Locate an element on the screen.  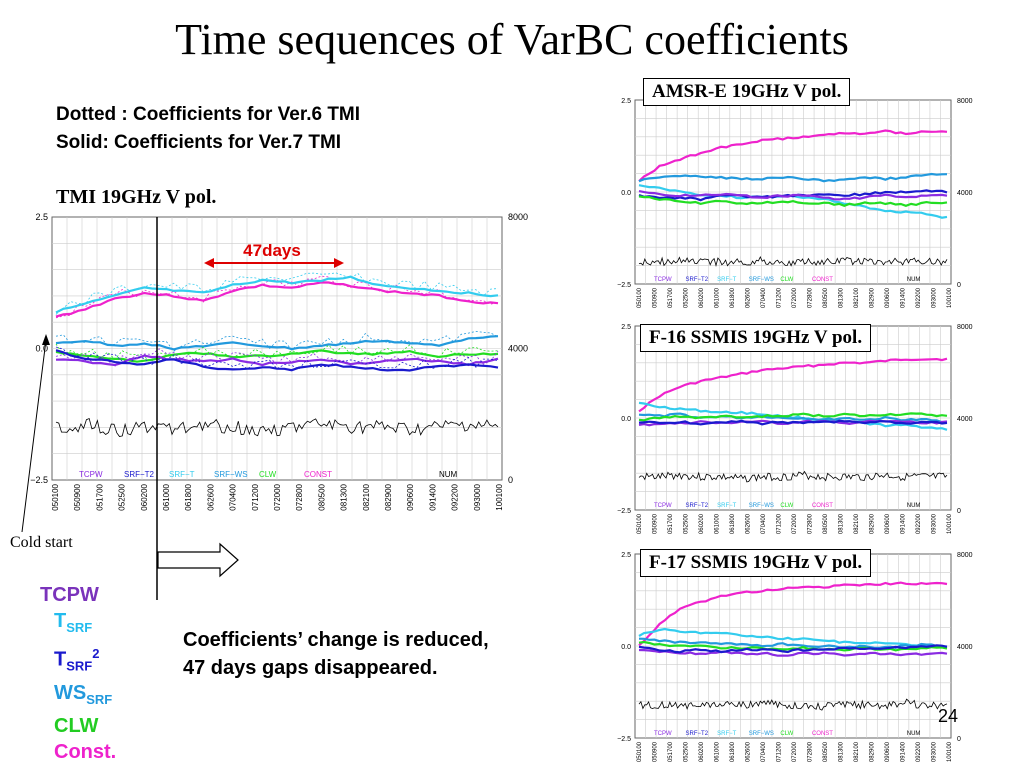
cold-start-pointer is located at coordinates (34, 436).